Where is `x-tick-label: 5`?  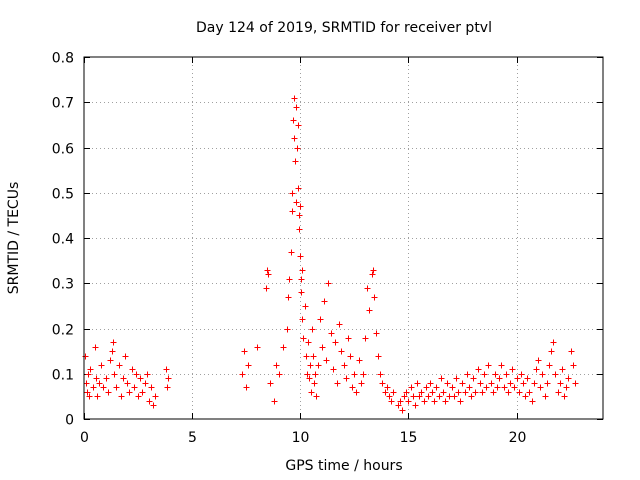
x-tick-label: 5 is located at coordinates (192, 438).